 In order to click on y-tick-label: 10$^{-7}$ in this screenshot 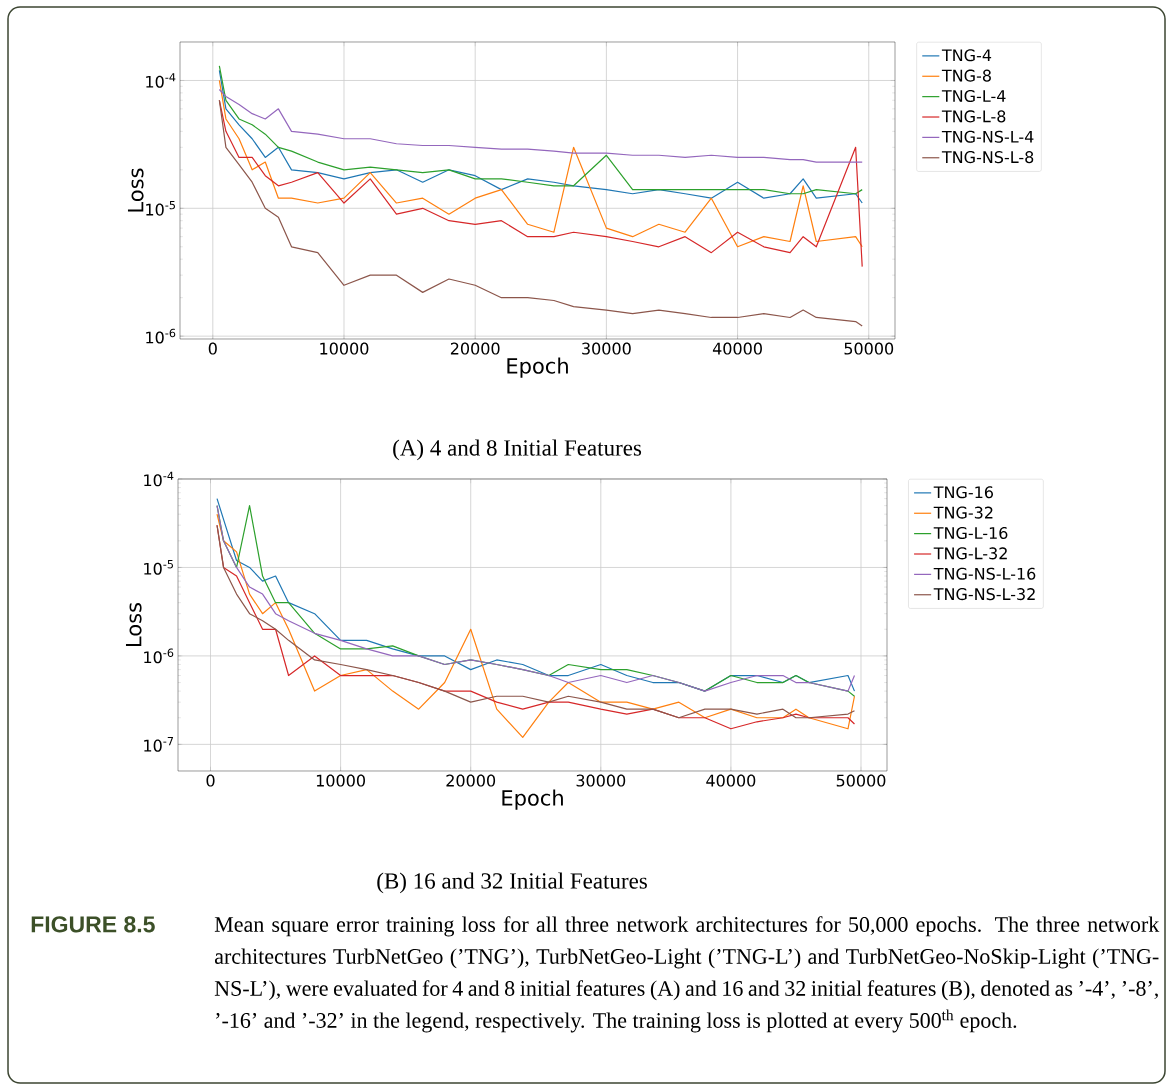, I will do `click(159, 744)`.